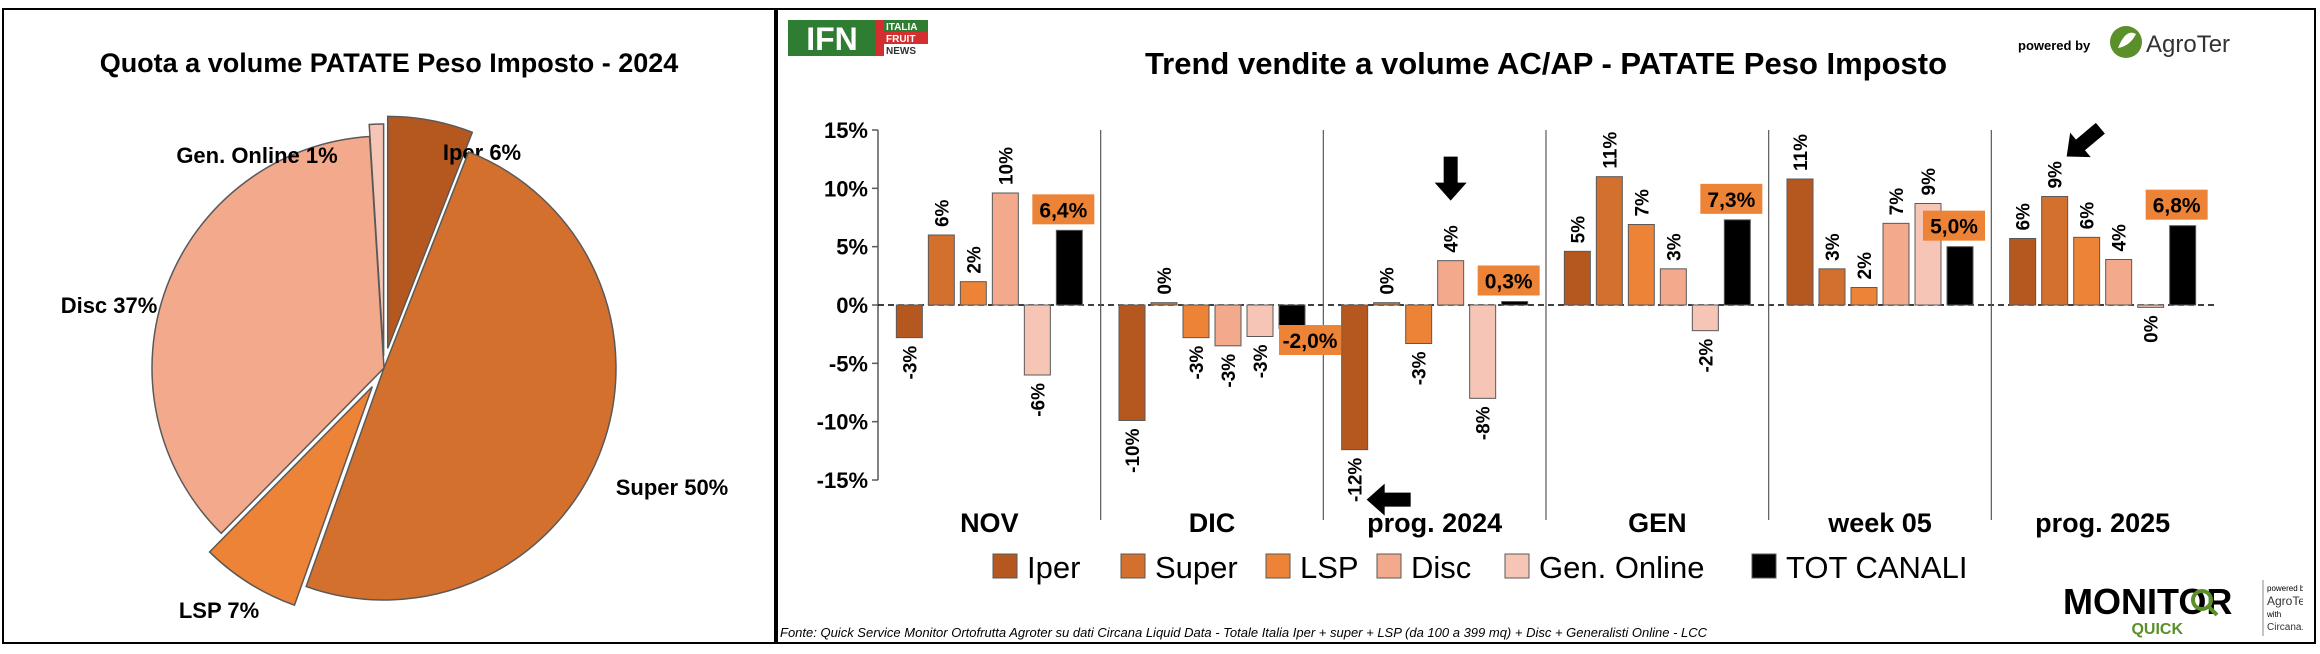 Image resolution: width=2320 pixels, height=654 pixels. What do you see at coordinates (1865, 266) in the screenshot?
I see `data-label-lsp-week-05: 2%` at bounding box center [1865, 266].